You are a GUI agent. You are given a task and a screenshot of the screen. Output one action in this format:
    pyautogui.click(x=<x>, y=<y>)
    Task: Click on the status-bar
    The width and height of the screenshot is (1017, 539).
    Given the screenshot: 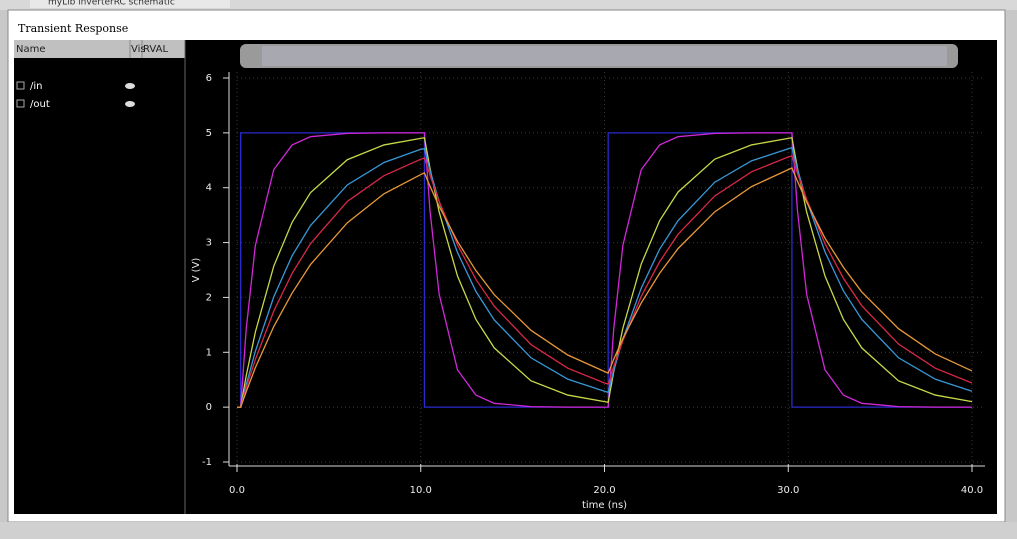 What is the action you would take?
    pyautogui.click(x=508, y=530)
    